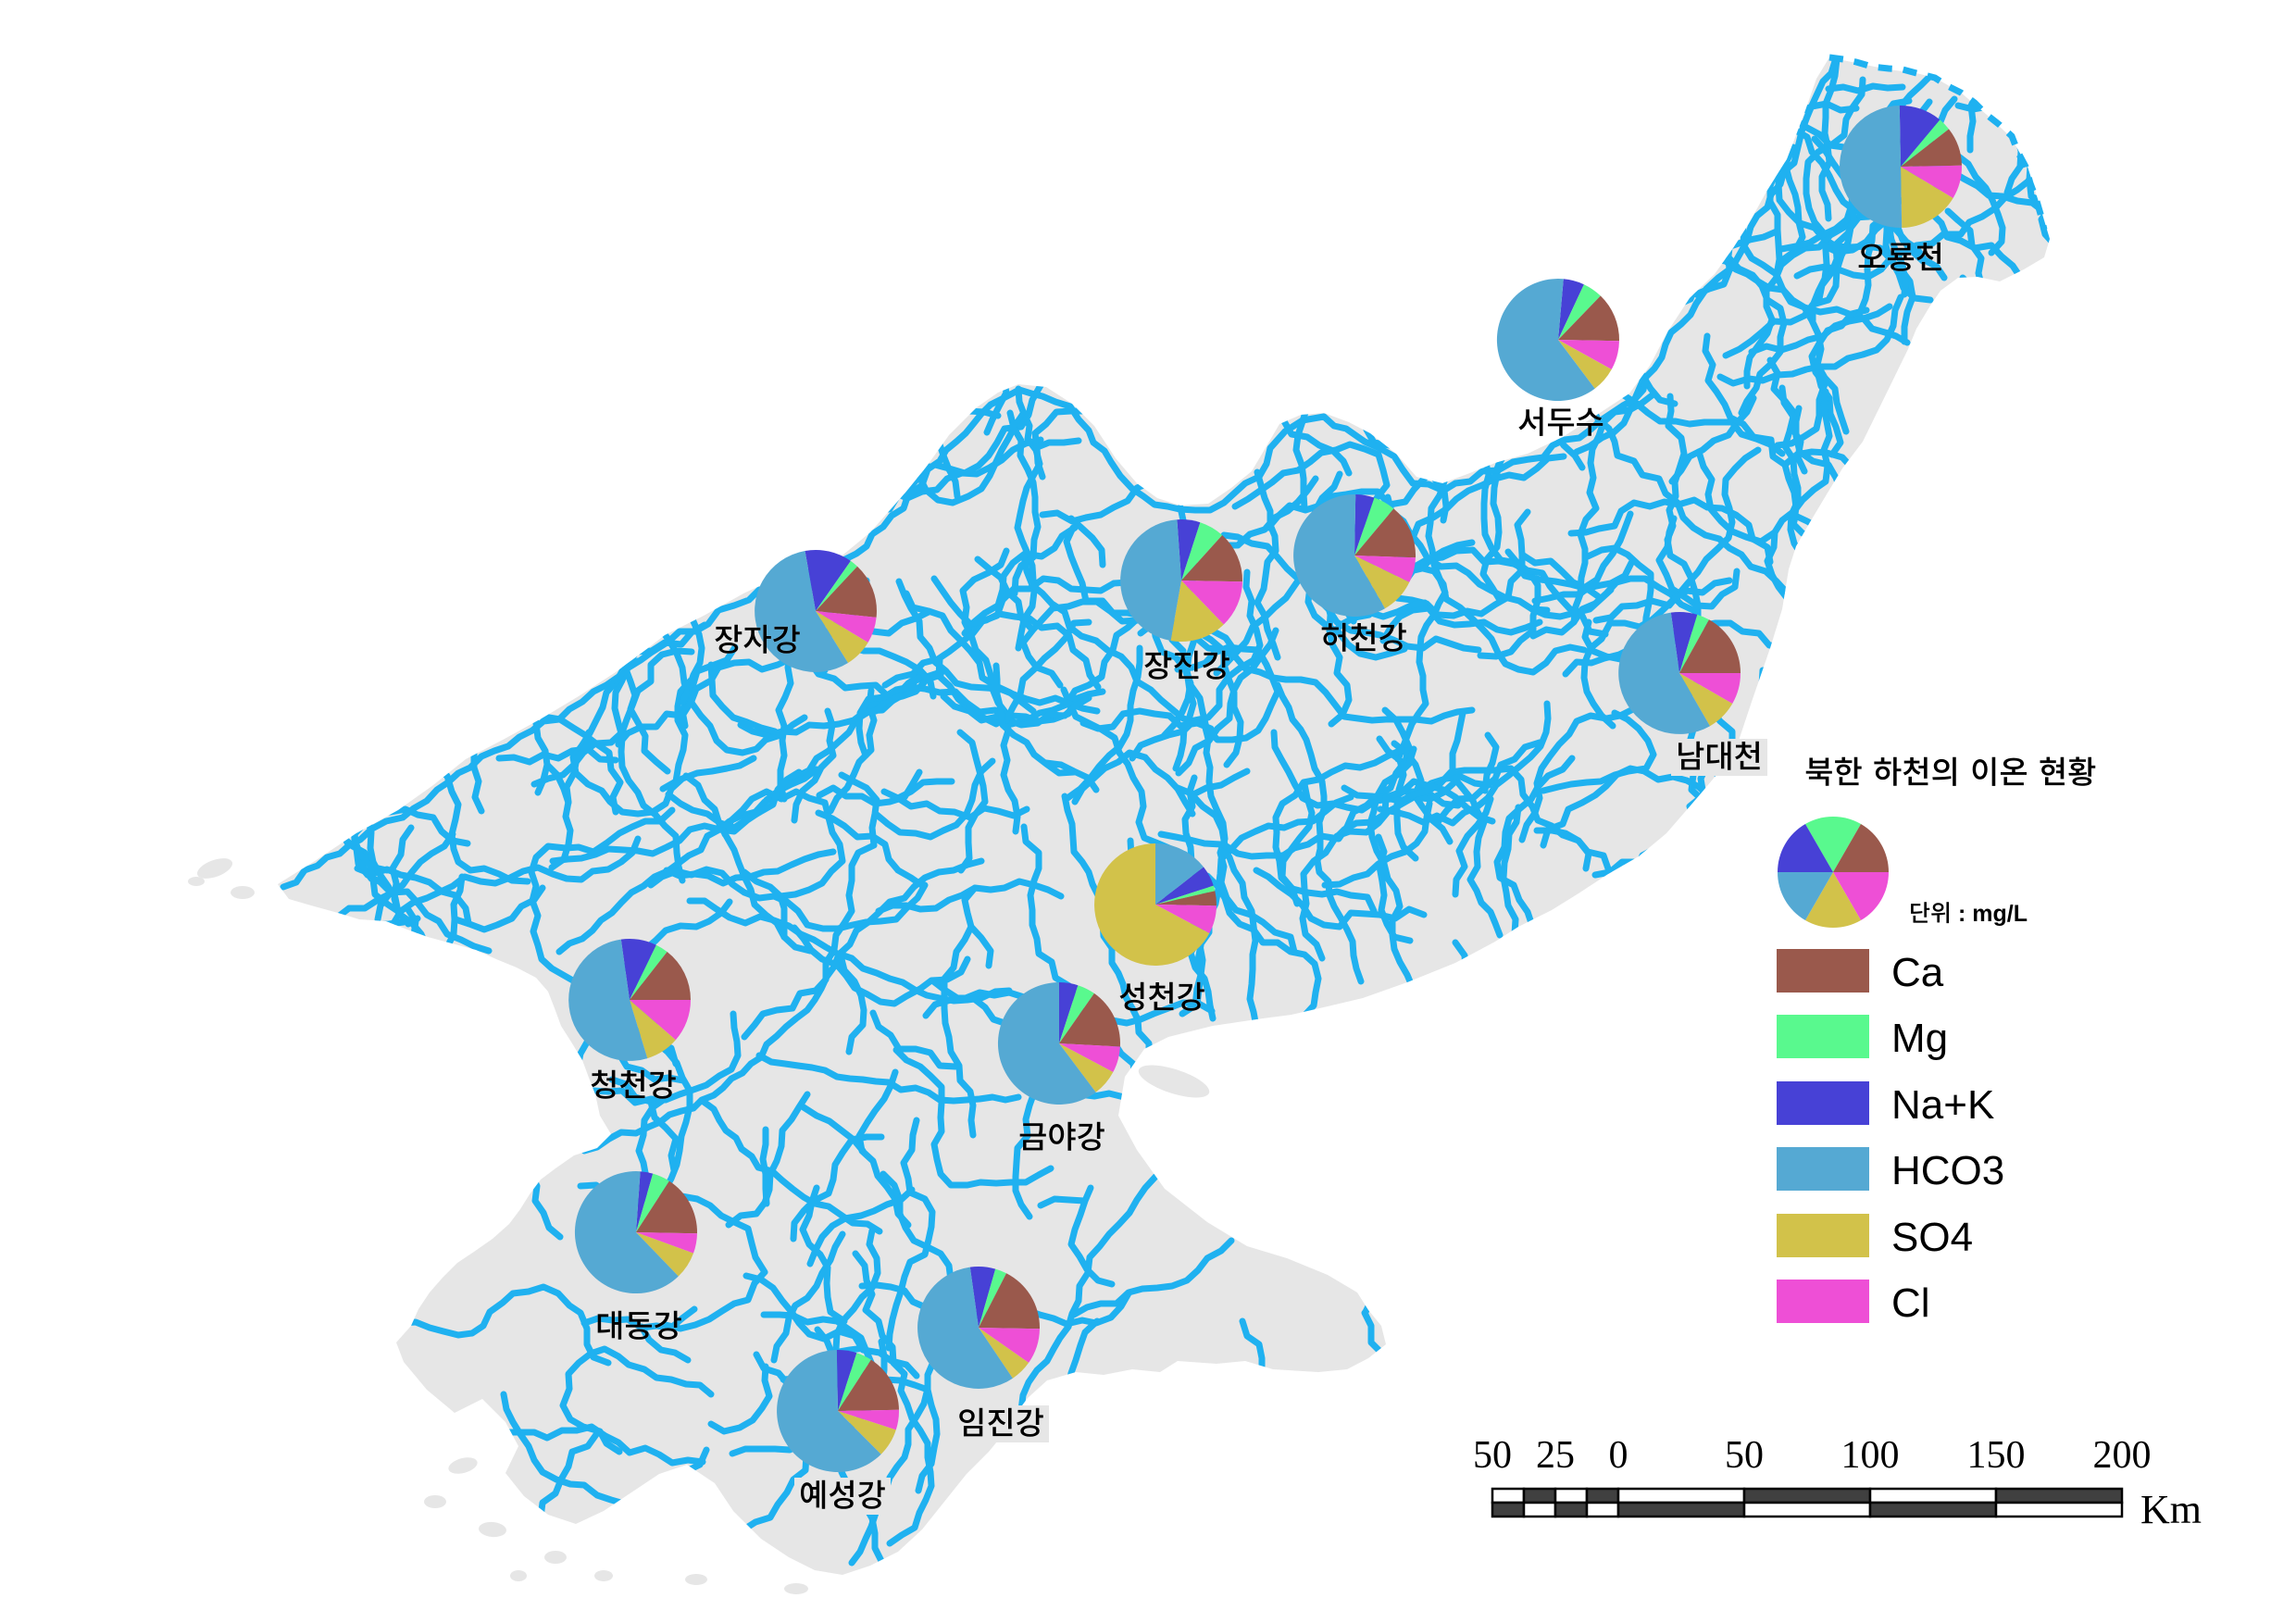  What do you see at coordinates (1917, 973) in the screenshot?
I see `svg-text: Ca` at bounding box center [1917, 973].